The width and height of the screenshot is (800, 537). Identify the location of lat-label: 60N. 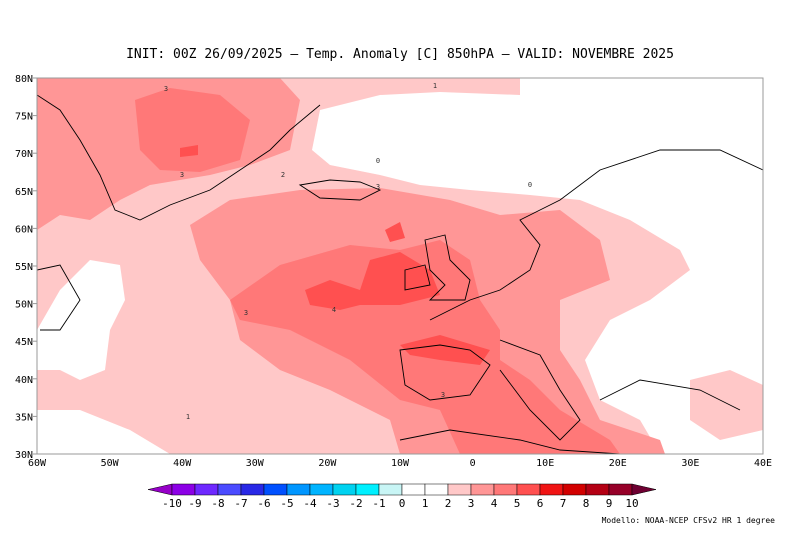
(24, 229).